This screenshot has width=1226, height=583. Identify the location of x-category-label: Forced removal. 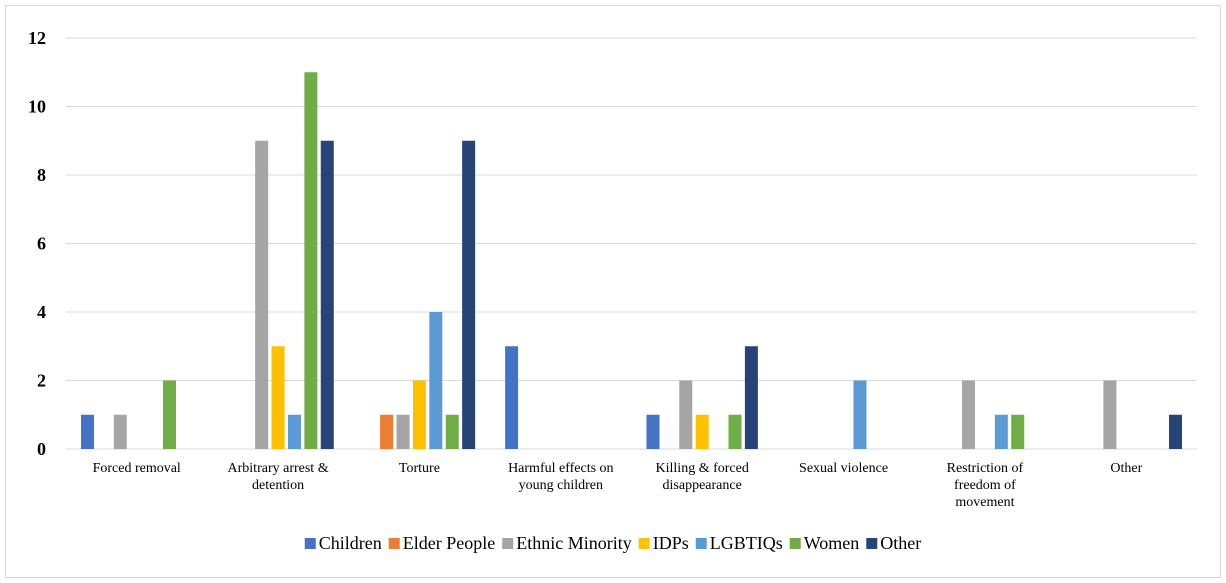
(137, 468).